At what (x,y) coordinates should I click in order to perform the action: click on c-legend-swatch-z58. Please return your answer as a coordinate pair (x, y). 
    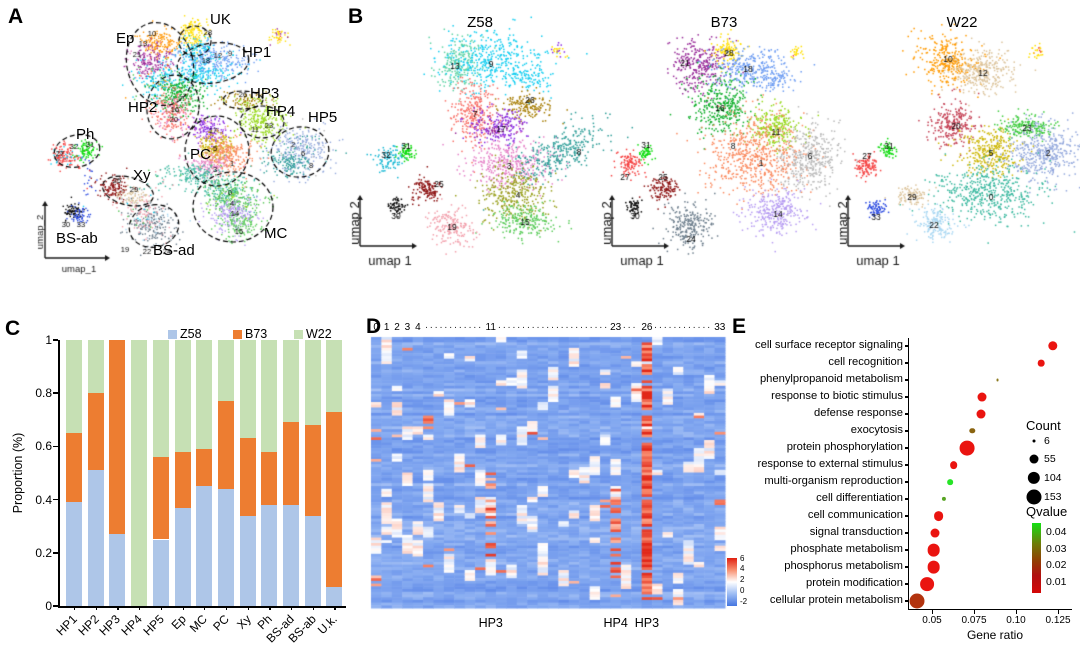
    Looking at the image, I should click on (172, 334).